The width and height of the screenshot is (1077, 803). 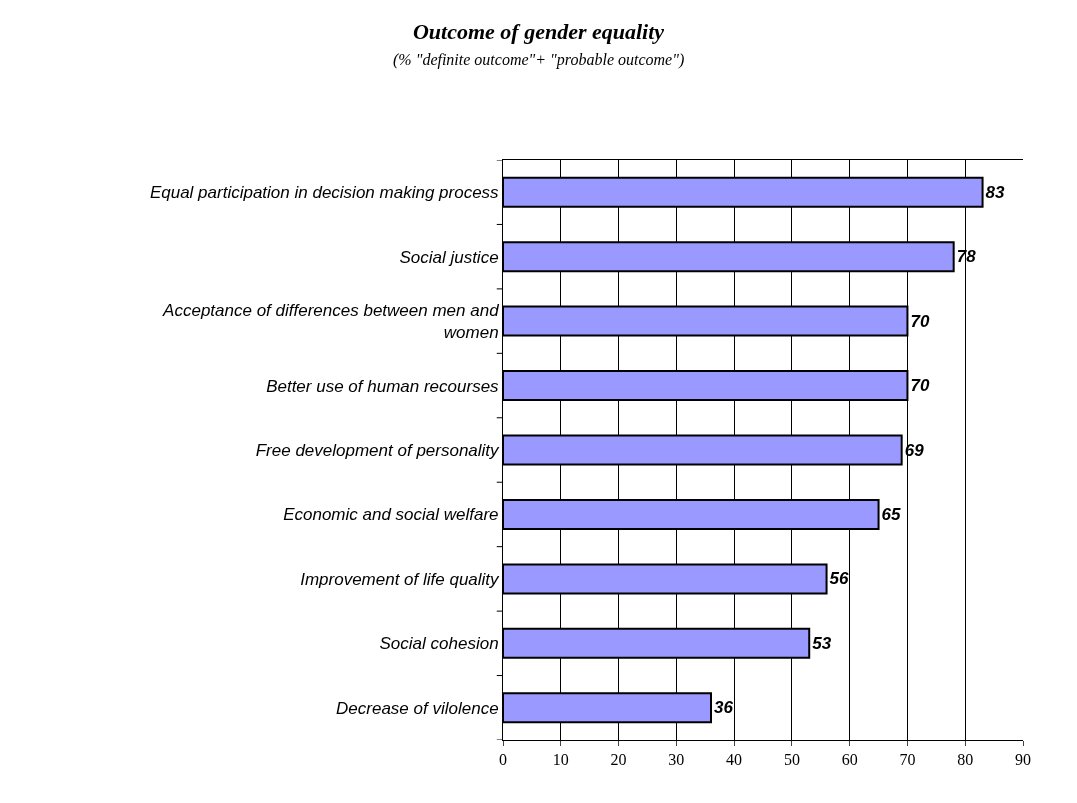 I want to click on y-tick-label: Free development of personality, so click(x=378, y=450).